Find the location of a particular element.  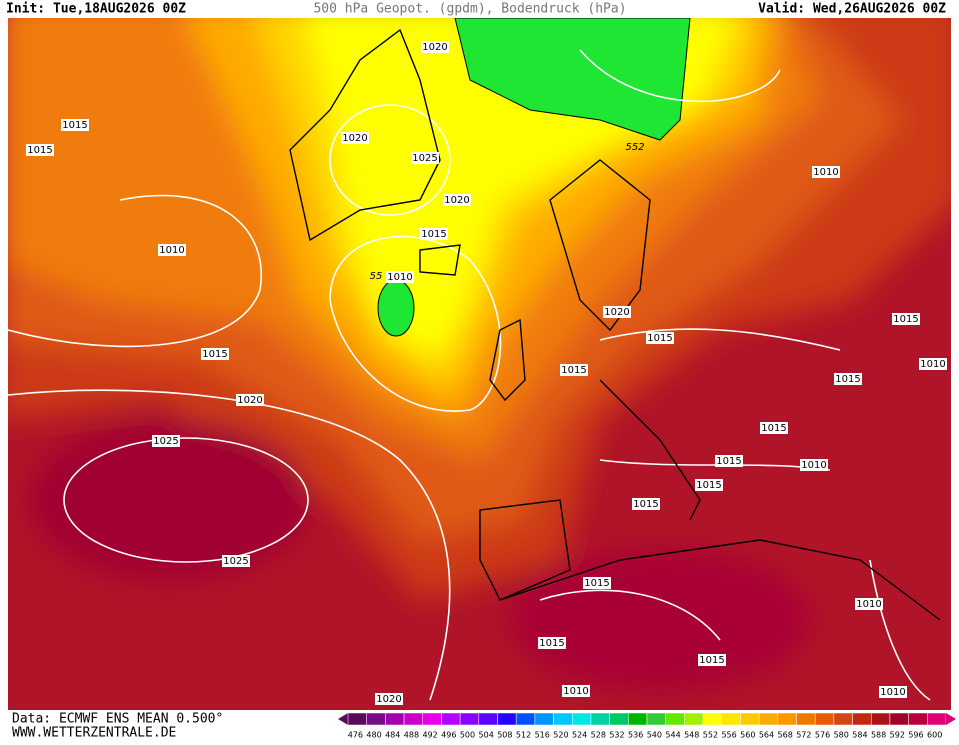

scale-label: 508 is located at coordinates (504, 735).